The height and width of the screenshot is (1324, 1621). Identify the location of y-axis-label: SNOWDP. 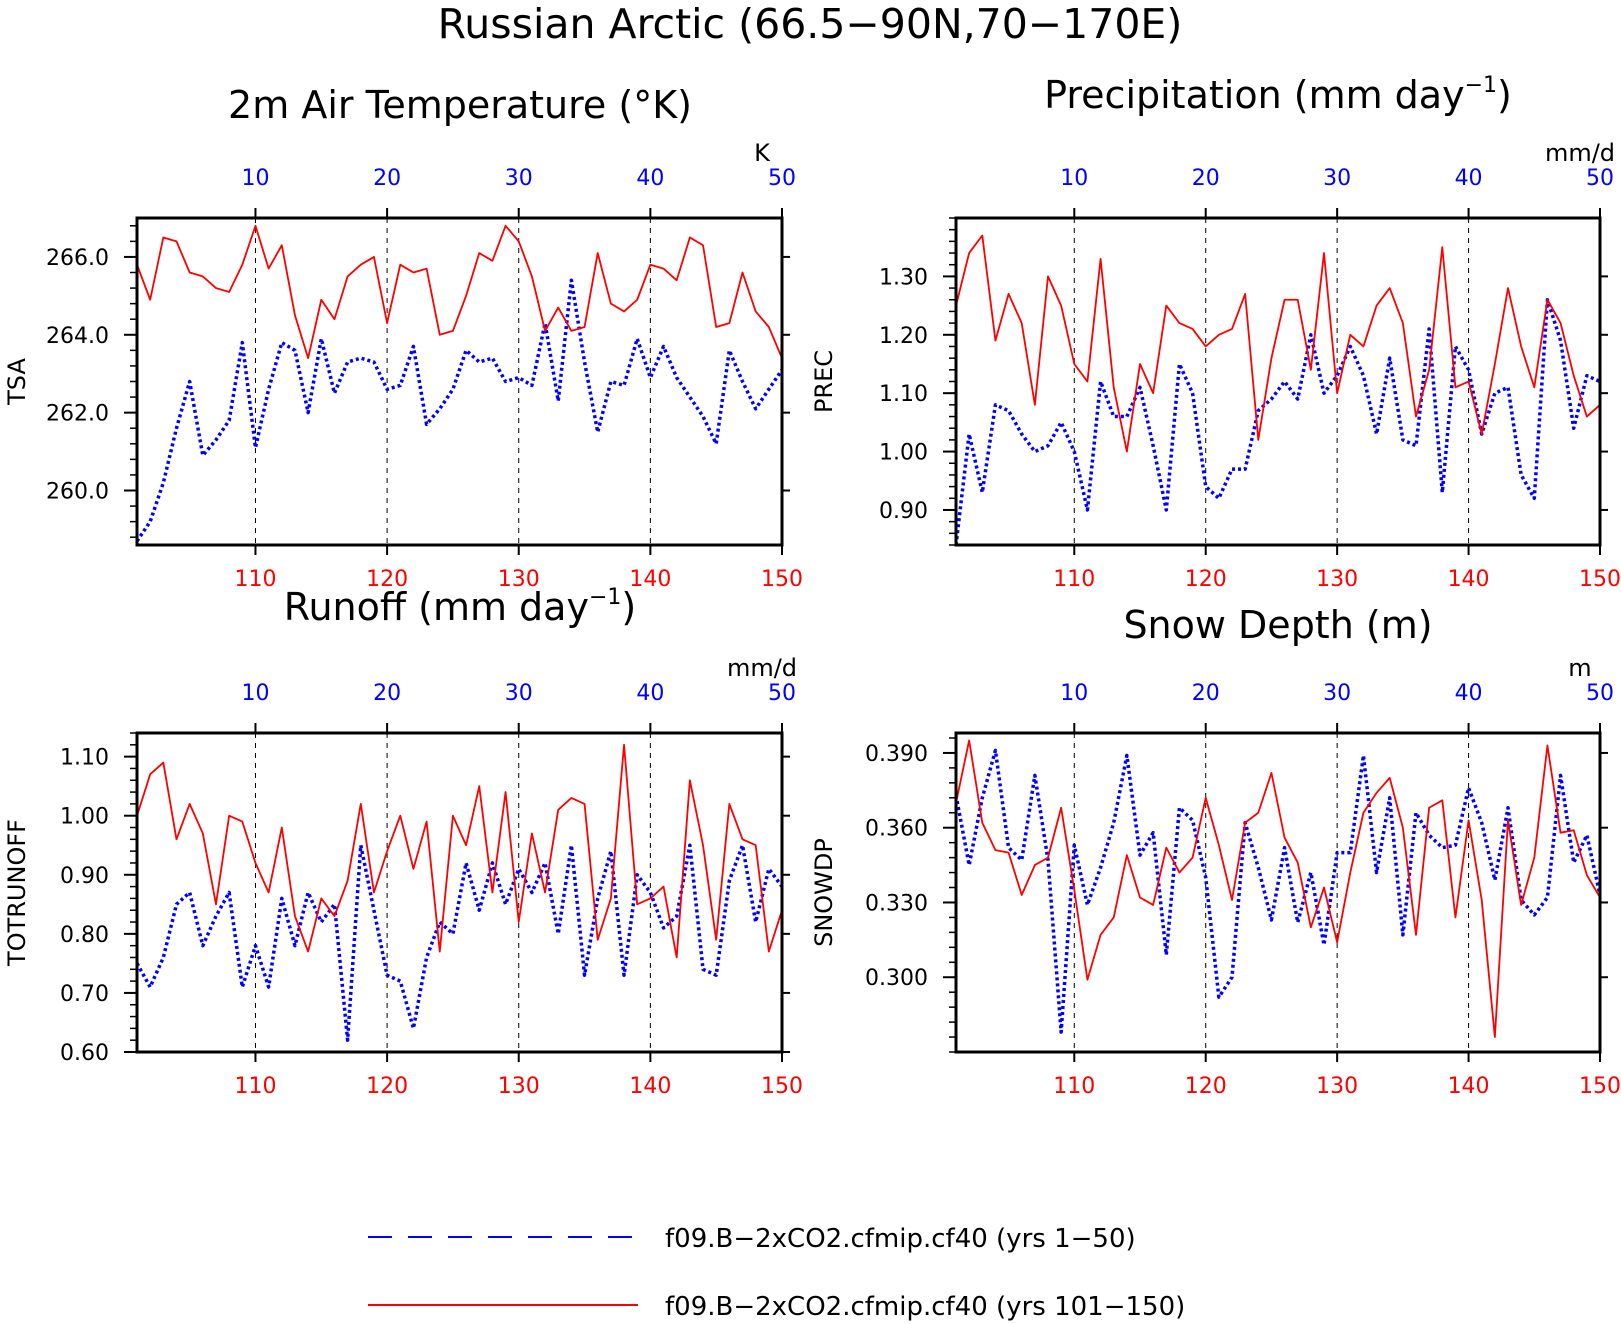
(824, 892).